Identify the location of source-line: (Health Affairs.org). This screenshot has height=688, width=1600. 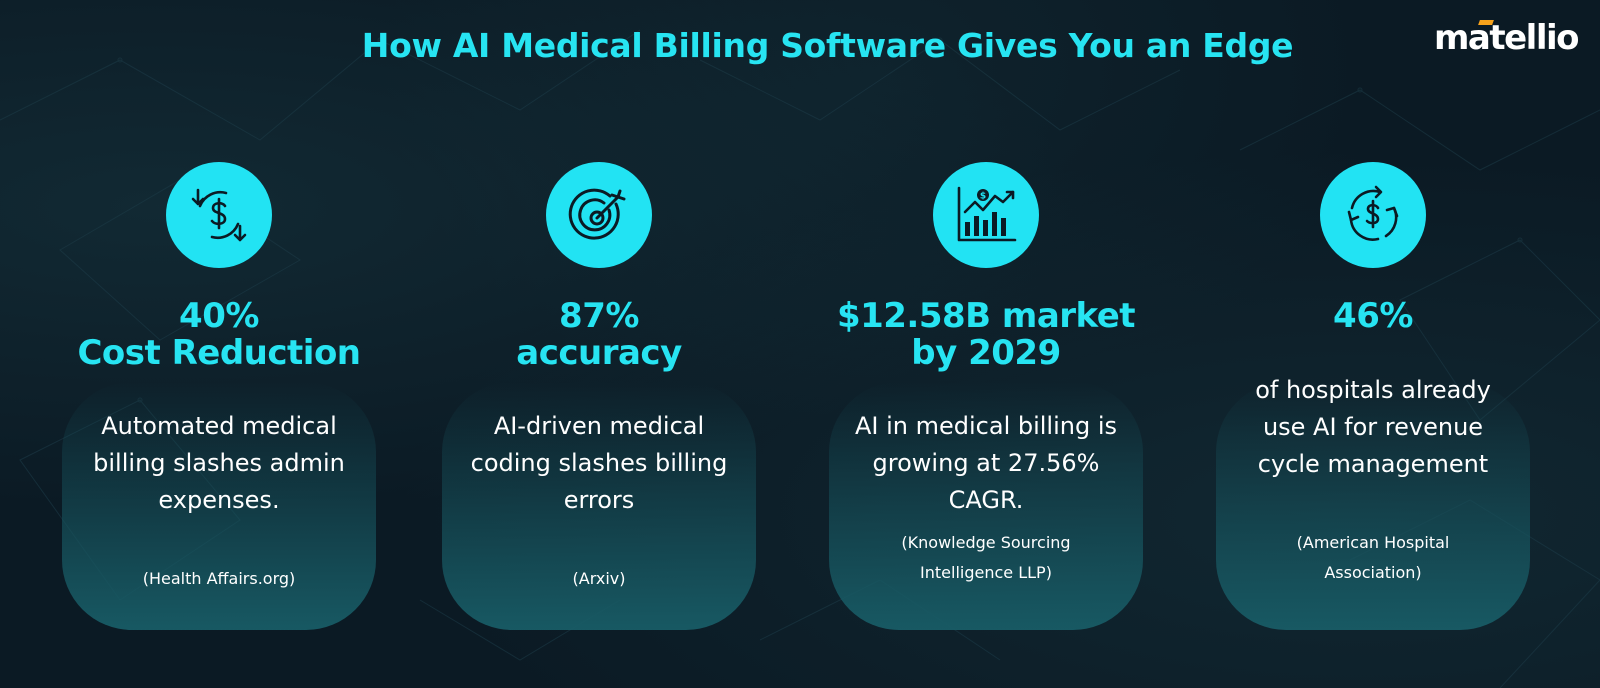
(219, 578).